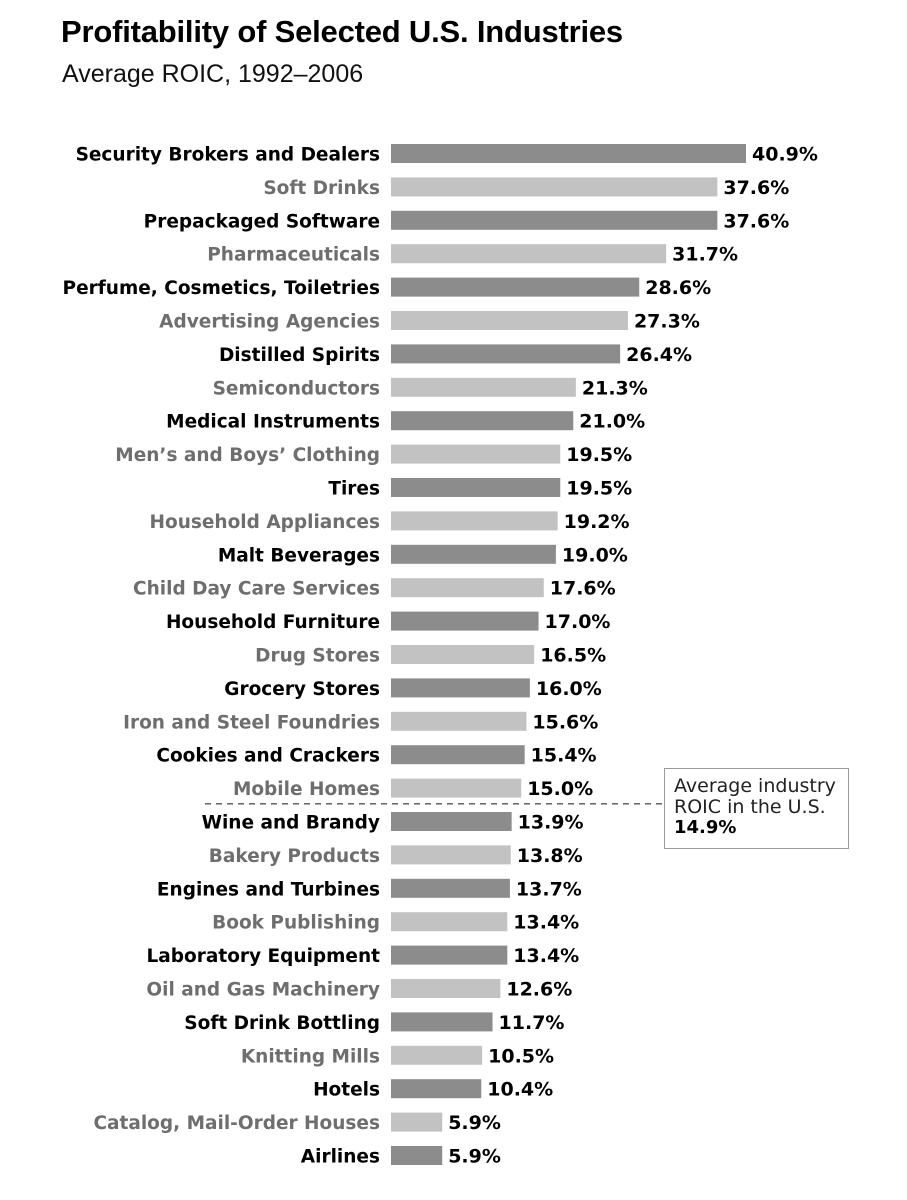 This screenshot has height=1200, width=907. Describe the element at coordinates (532, 1023) in the screenshot. I see `value-label: 11.7%` at that location.